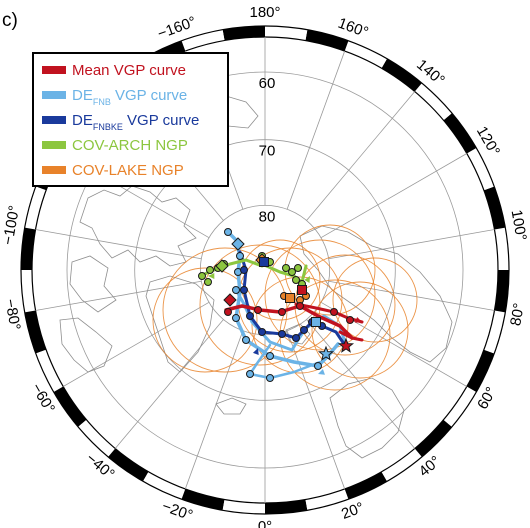 The image size is (530, 528). What do you see at coordinates (264, 262) in the screenshot?
I see `de-fnbke-square` at bounding box center [264, 262].